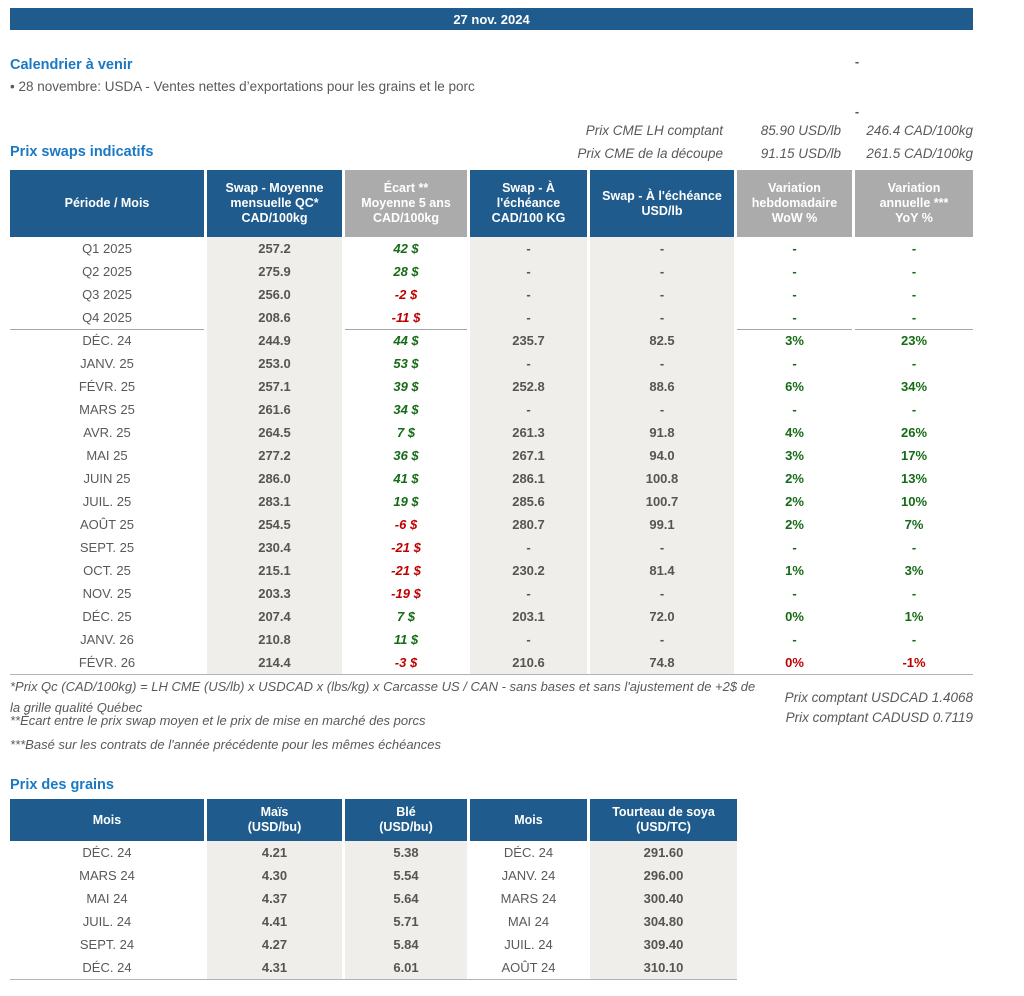 The image size is (1024, 996). What do you see at coordinates (491, 593) in the screenshot?
I see `swaps-table-row: NOV. 25 203.3 -19 $ - - - -` at bounding box center [491, 593].